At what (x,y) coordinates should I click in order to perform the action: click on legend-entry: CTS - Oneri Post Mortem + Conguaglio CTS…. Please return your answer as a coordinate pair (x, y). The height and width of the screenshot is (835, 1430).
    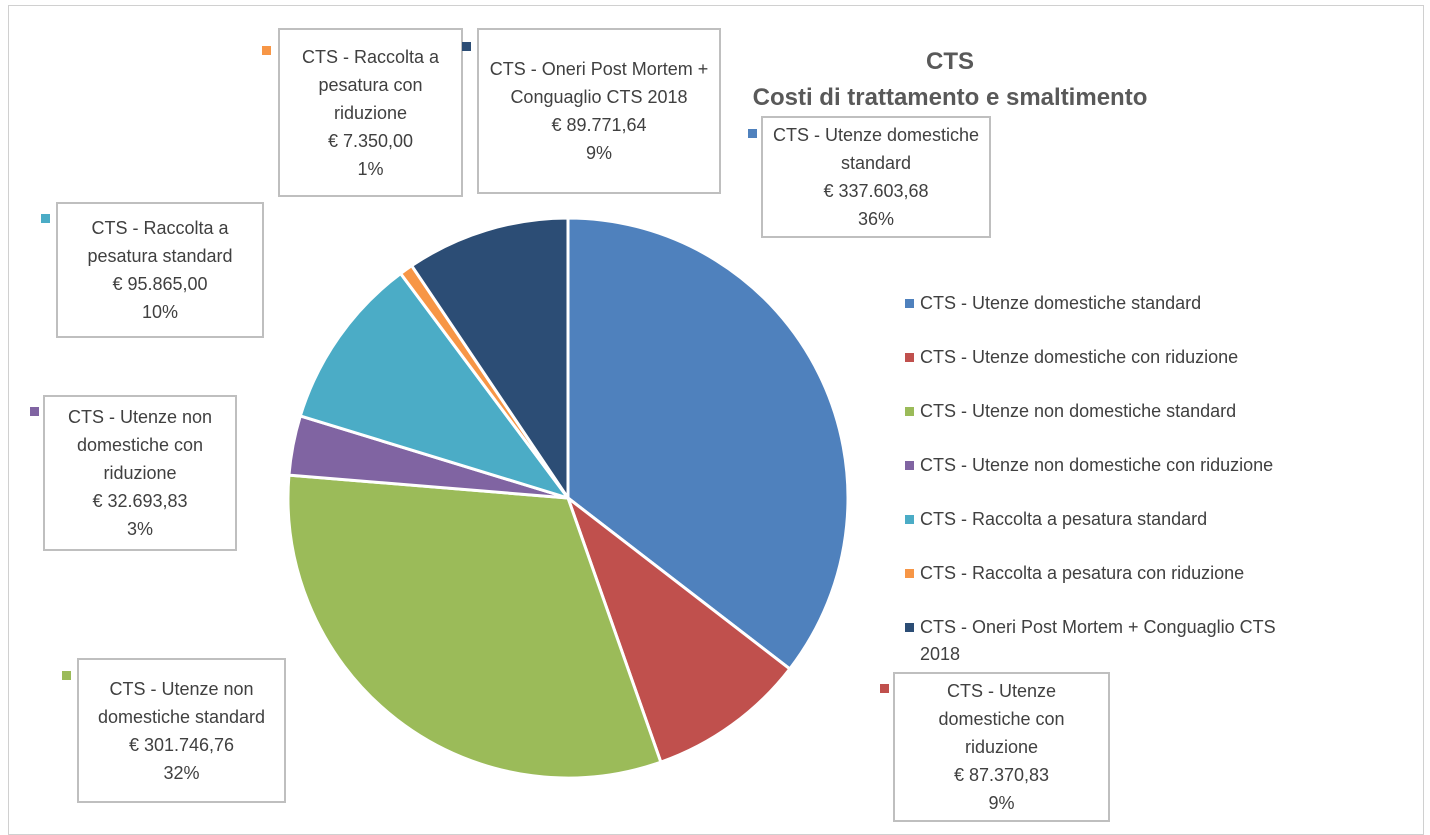
    Looking at the image, I should click on (1098, 640).